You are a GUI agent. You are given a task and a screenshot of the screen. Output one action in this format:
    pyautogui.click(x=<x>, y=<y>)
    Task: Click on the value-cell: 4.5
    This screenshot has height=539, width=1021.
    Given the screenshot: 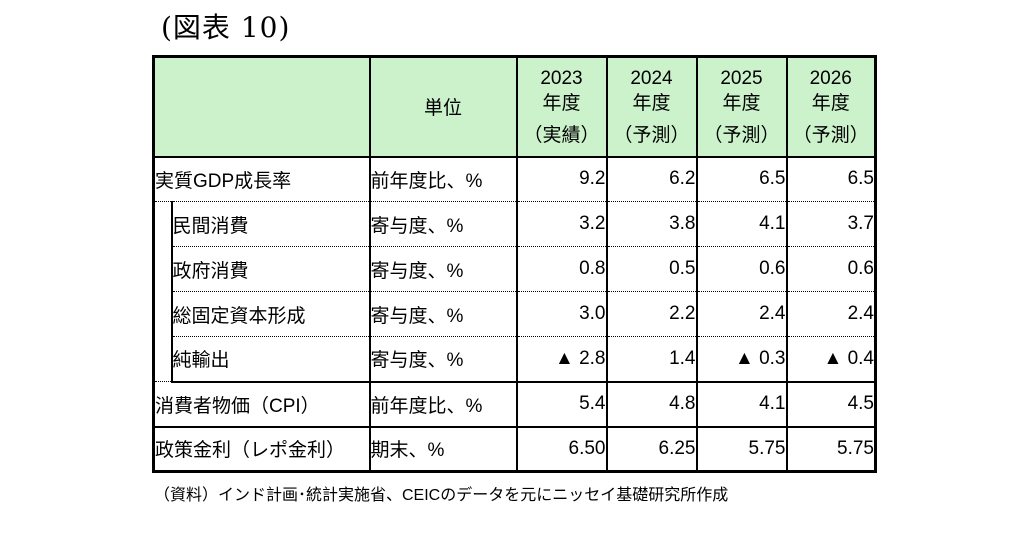 What is the action you would take?
    pyautogui.click(x=831, y=404)
    